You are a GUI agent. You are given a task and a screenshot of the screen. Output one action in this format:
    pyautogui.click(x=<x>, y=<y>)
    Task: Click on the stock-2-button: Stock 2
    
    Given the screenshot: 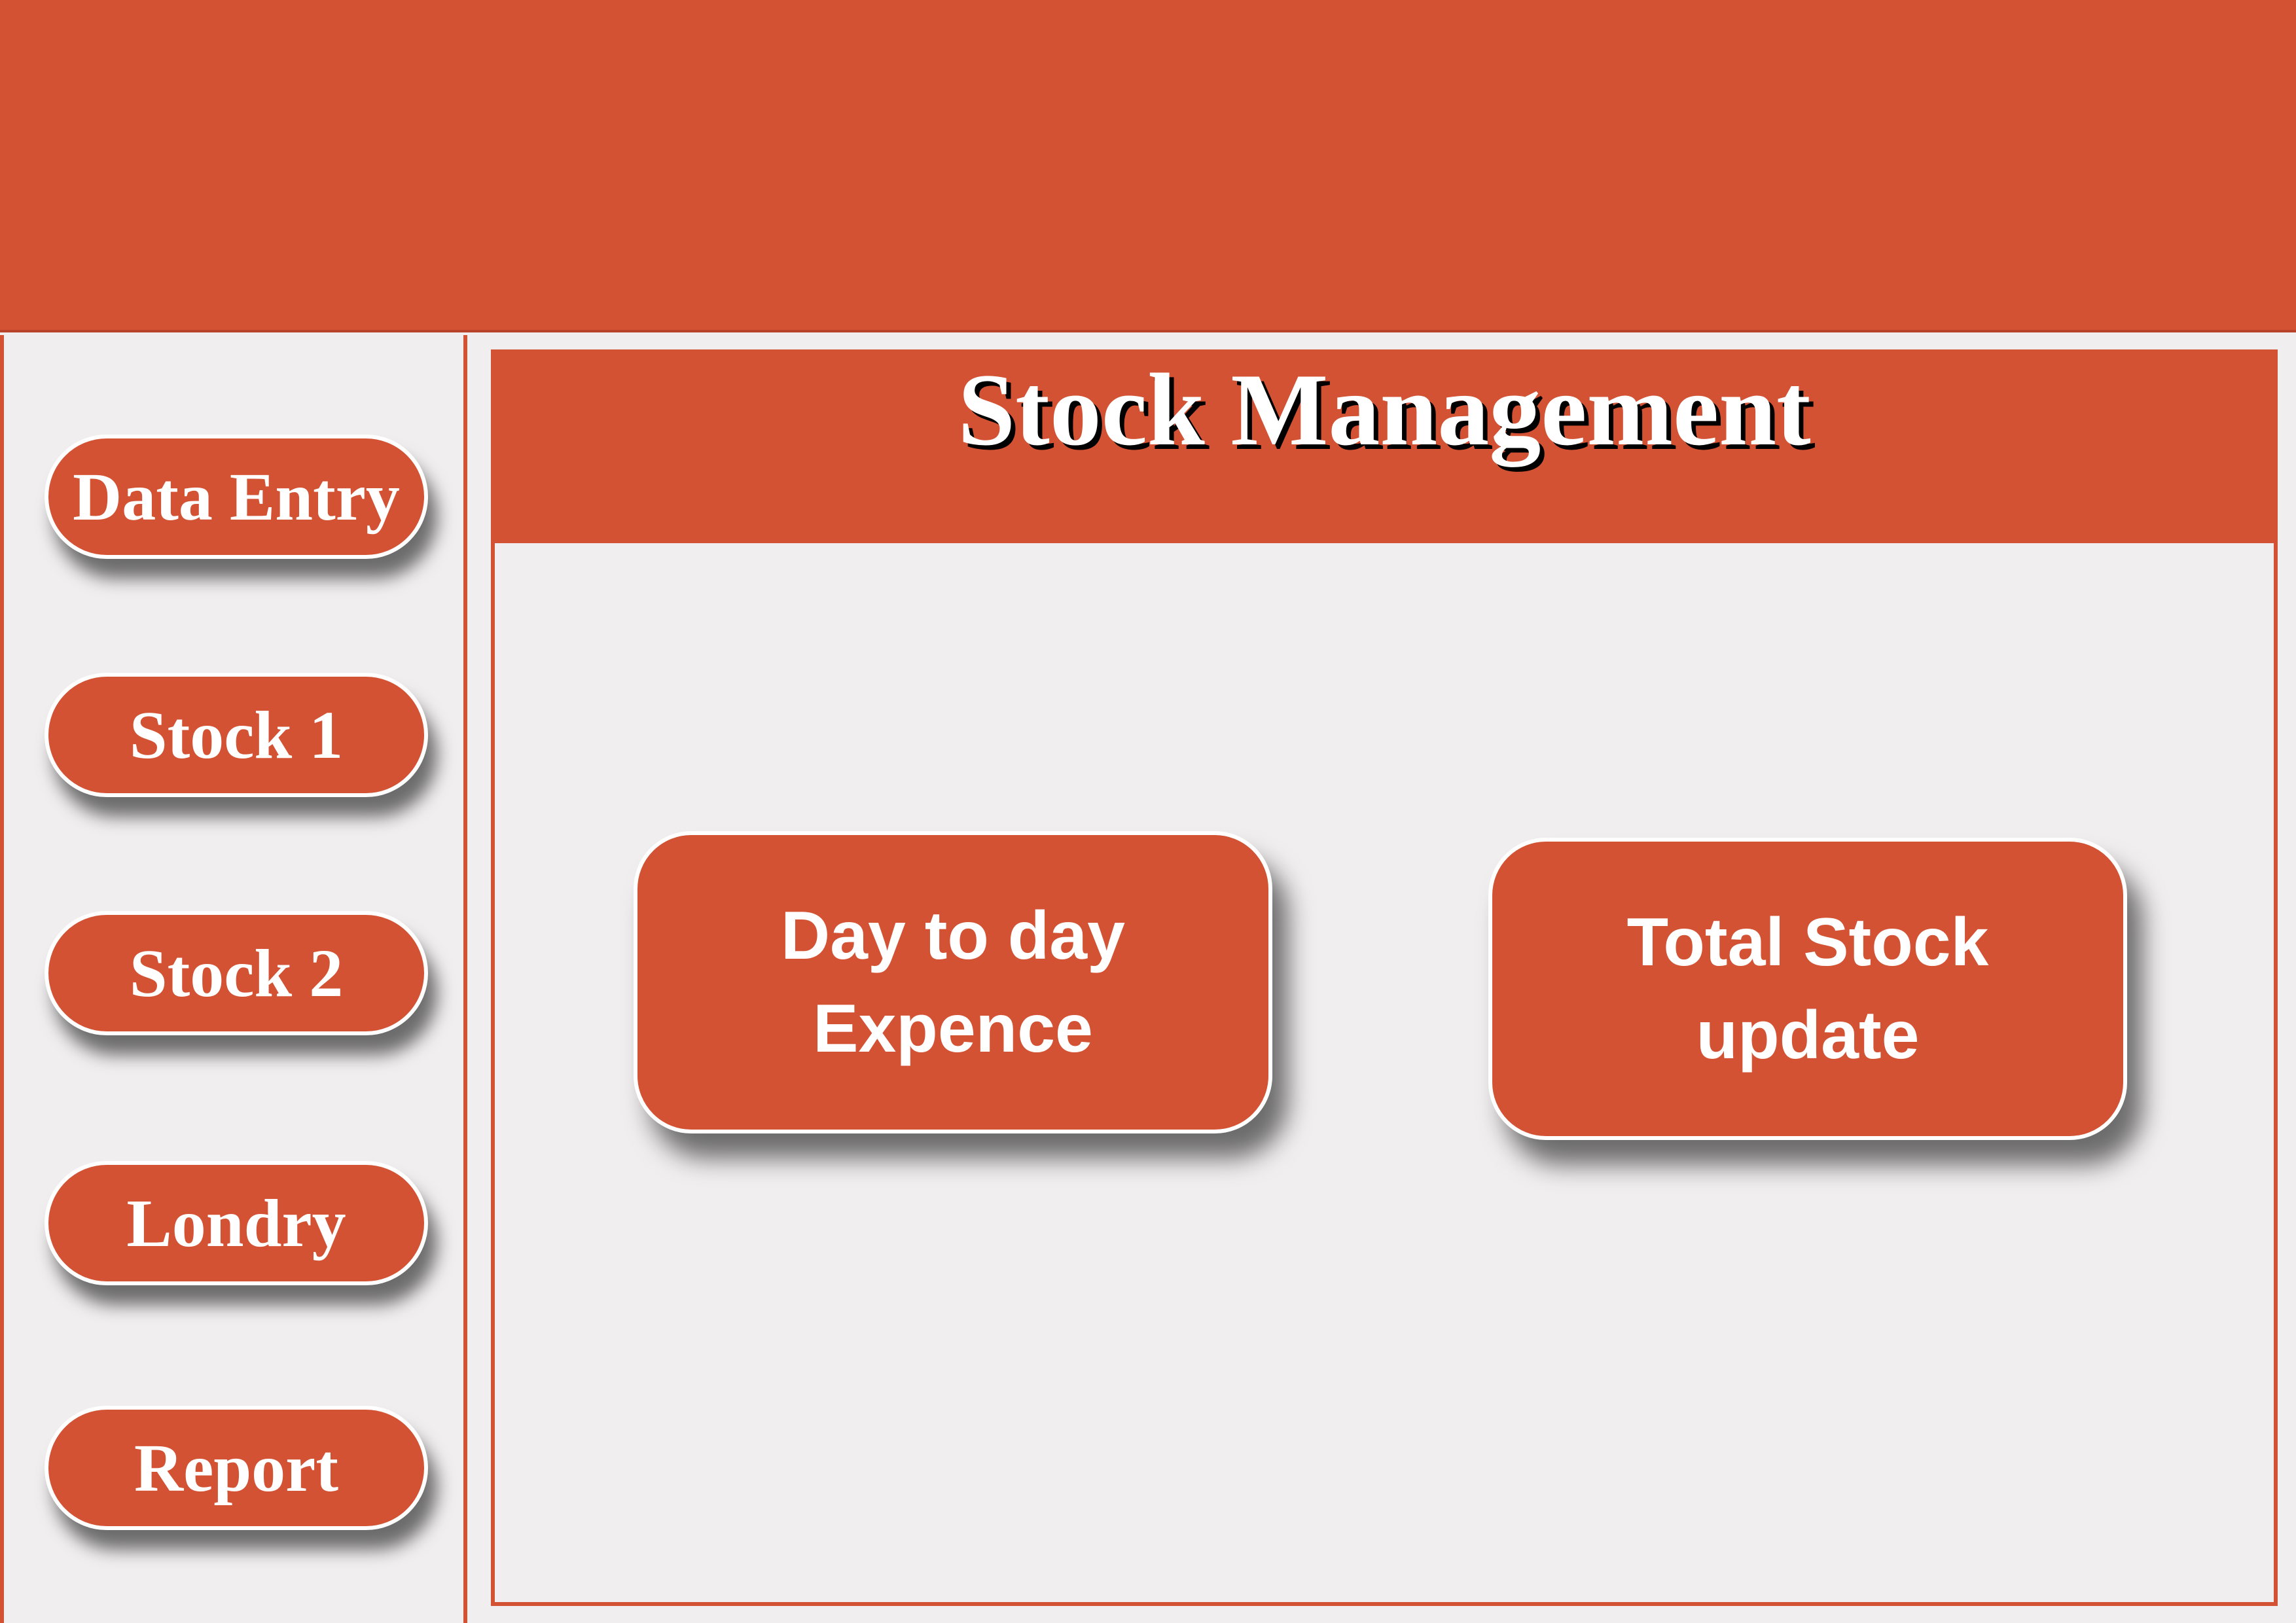 What is the action you would take?
    pyautogui.click(x=236, y=973)
    